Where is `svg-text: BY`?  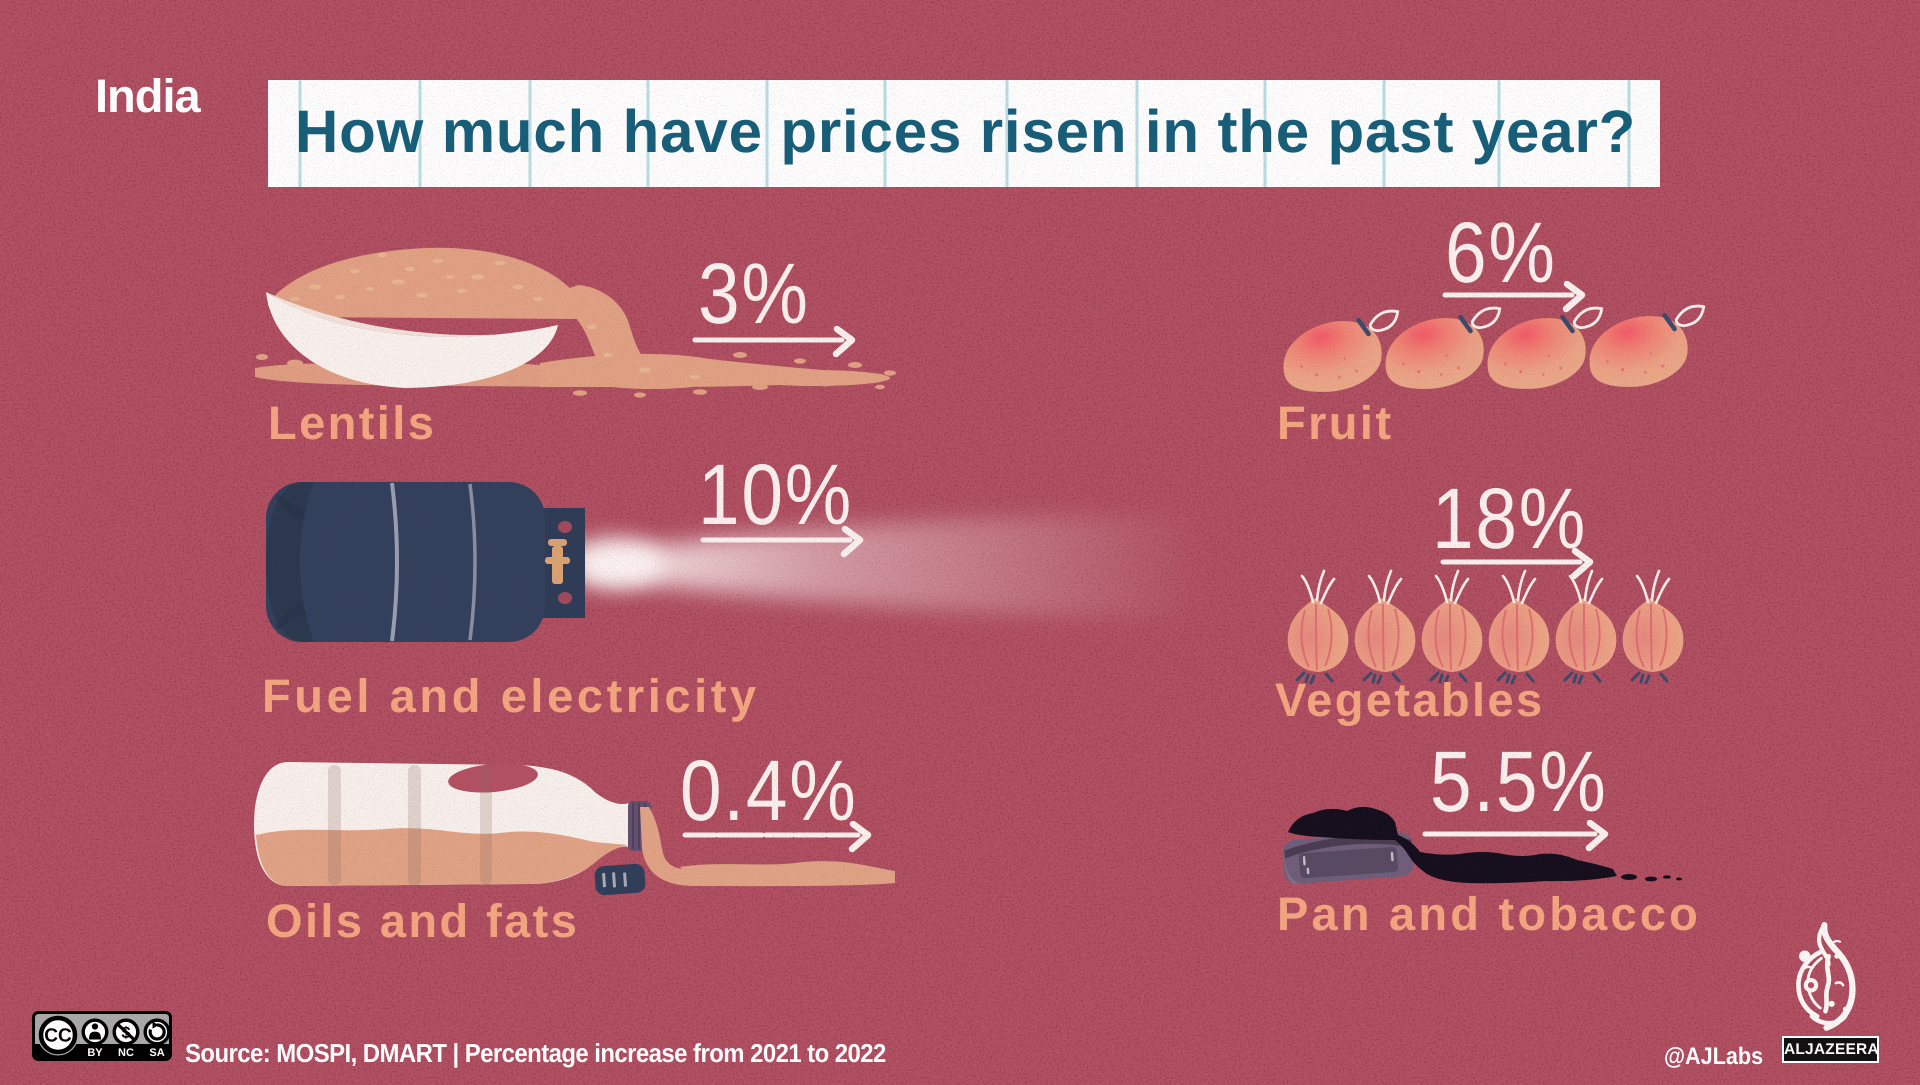
svg-text: BY is located at coordinates (95, 1053).